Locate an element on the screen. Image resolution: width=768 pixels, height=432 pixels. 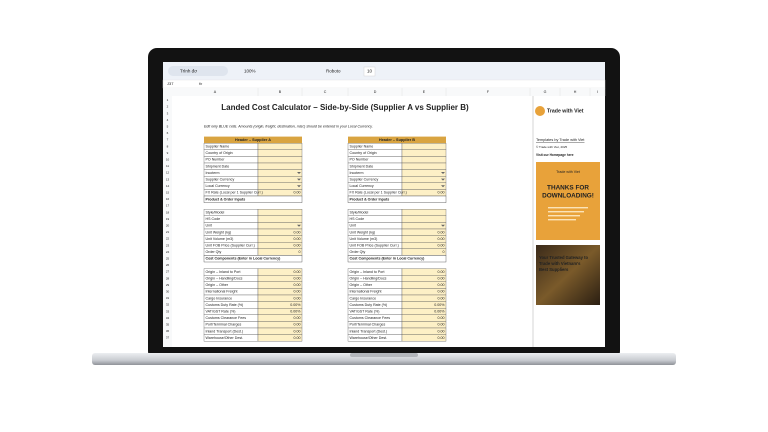
row-number: 6 is located at coordinates (168, 133).